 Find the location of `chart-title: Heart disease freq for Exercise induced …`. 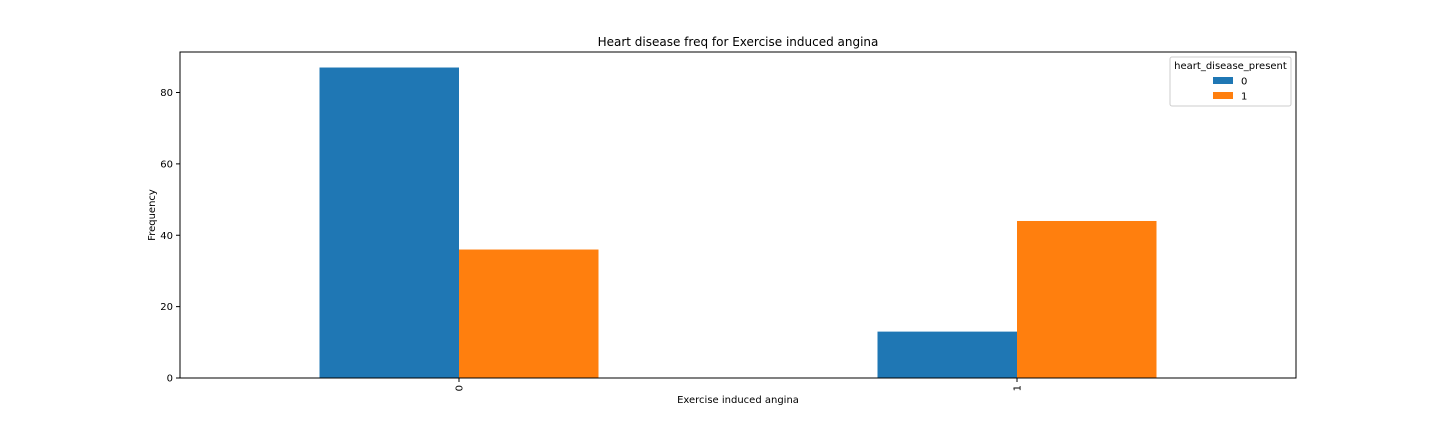

chart-title: Heart disease freq for Exercise induced … is located at coordinates (738, 42).